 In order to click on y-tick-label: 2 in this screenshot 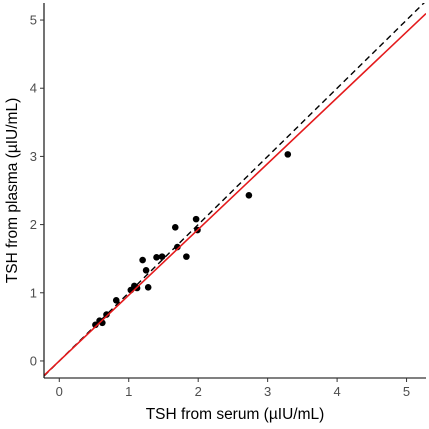, I will do `click(33, 224)`.